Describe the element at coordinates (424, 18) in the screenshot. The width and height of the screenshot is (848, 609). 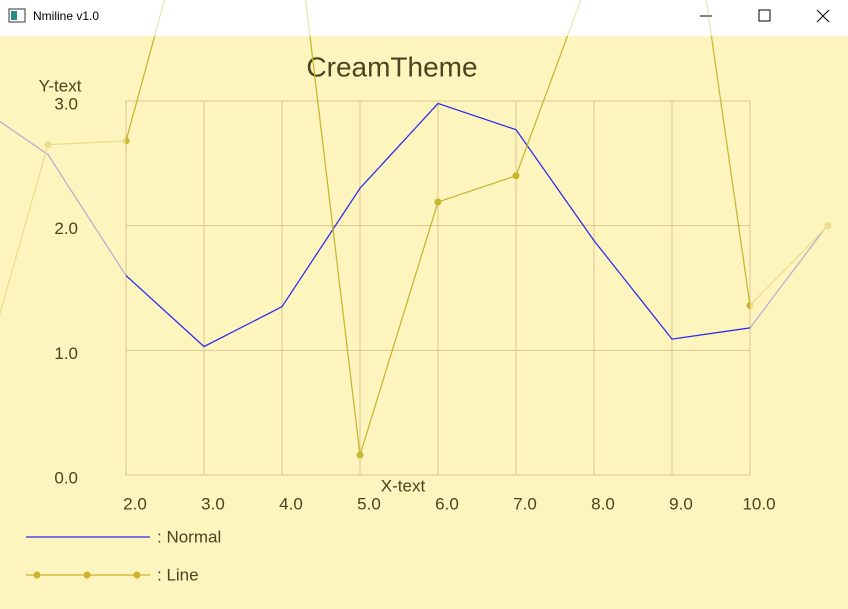
I see `title-bar` at that location.